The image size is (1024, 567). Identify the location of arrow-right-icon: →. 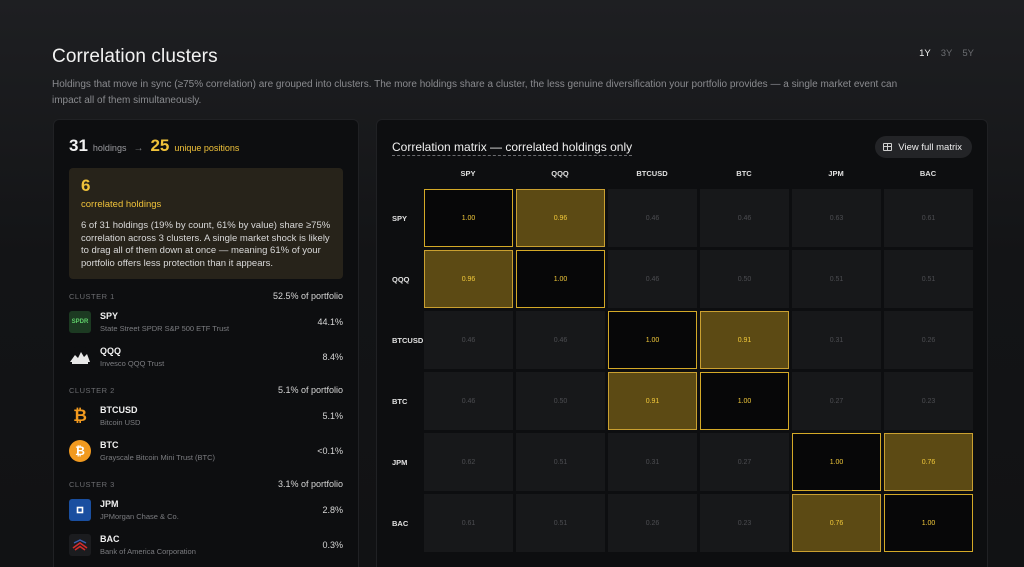
(138, 148).